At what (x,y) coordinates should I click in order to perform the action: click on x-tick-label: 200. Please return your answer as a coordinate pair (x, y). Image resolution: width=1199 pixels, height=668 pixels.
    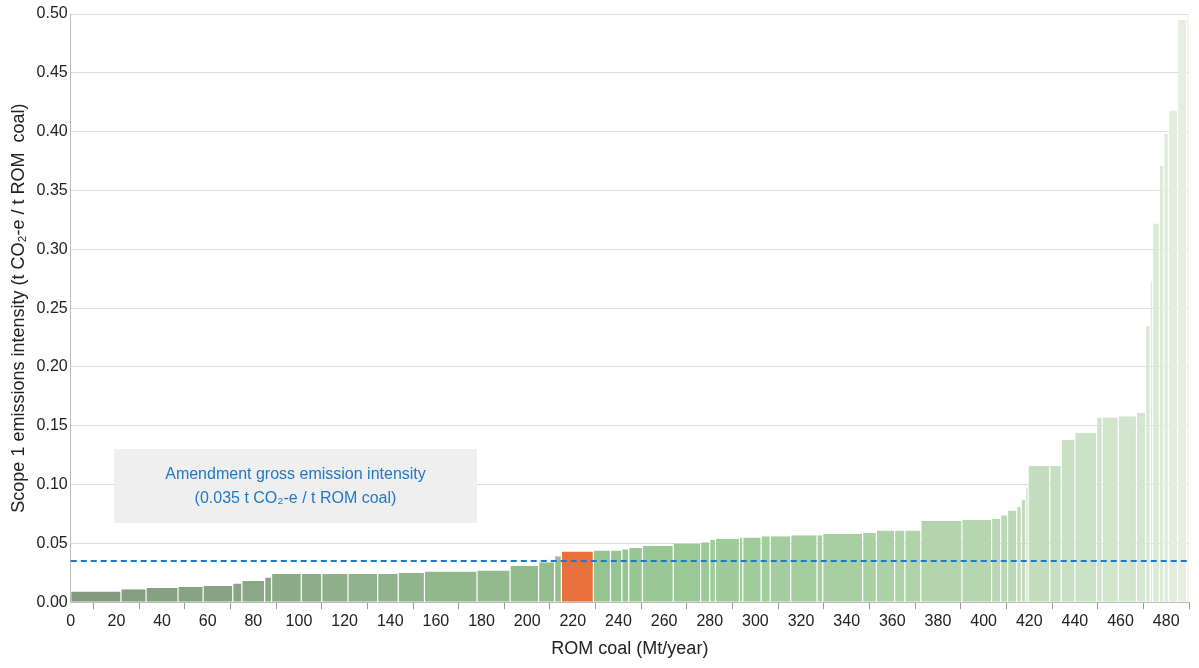
    Looking at the image, I should click on (527, 621).